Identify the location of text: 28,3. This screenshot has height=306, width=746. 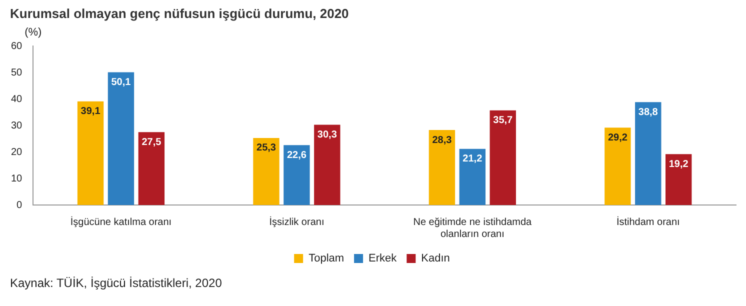
(442, 140).